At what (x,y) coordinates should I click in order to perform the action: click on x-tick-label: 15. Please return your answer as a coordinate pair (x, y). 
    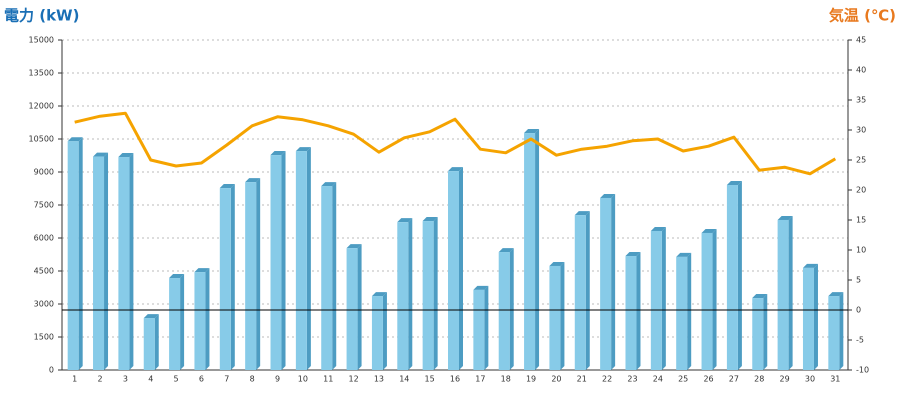
    Looking at the image, I should click on (430, 379).